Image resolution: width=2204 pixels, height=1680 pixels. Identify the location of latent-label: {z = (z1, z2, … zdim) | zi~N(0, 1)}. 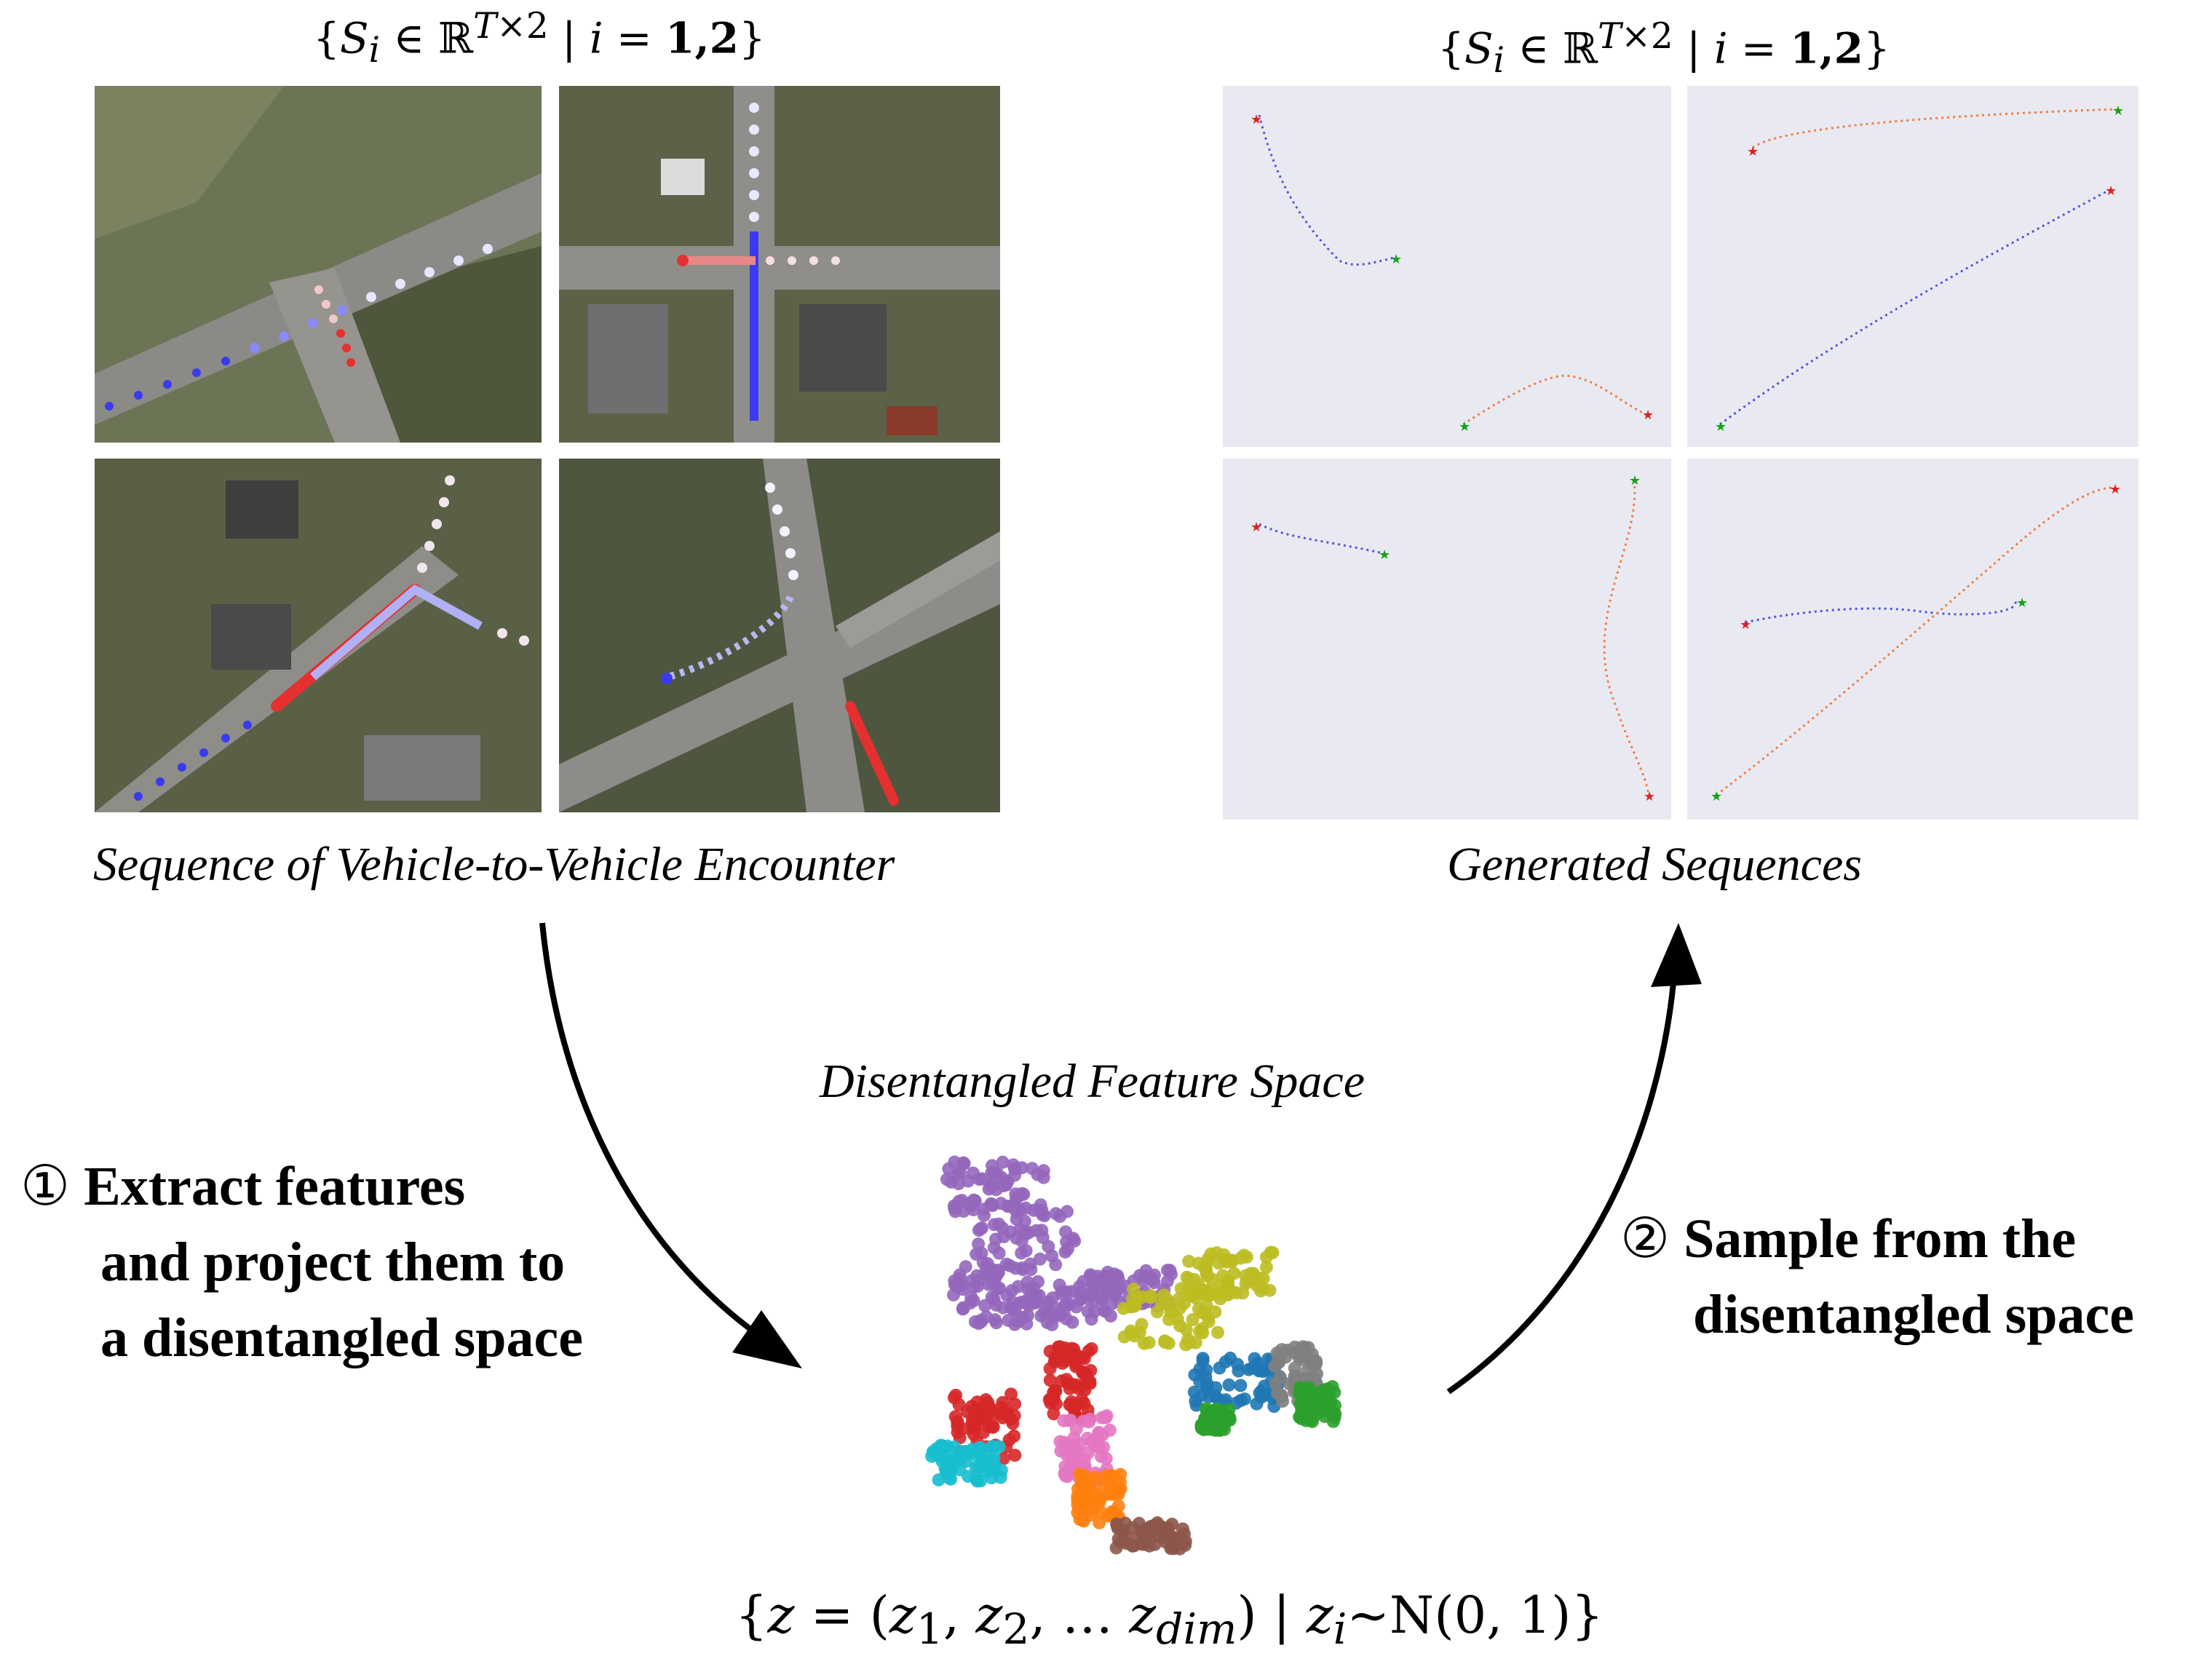
(1169, 1619).